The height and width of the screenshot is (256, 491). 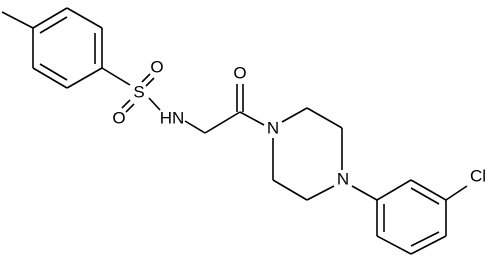 What do you see at coordinates (138, 92) in the screenshot?
I see `atom-label: S` at bounding box center [138, 92].